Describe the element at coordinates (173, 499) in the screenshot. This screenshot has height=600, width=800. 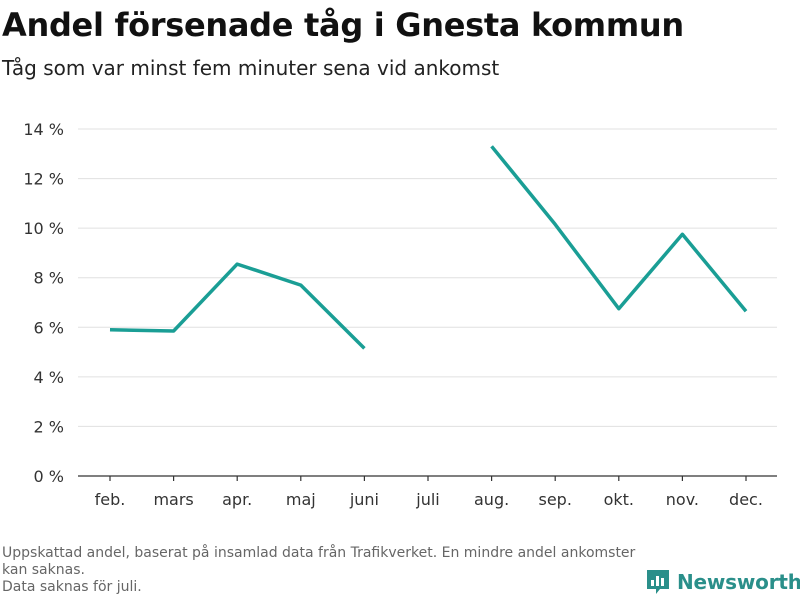
I see `x-tick-label: mars` at that location.